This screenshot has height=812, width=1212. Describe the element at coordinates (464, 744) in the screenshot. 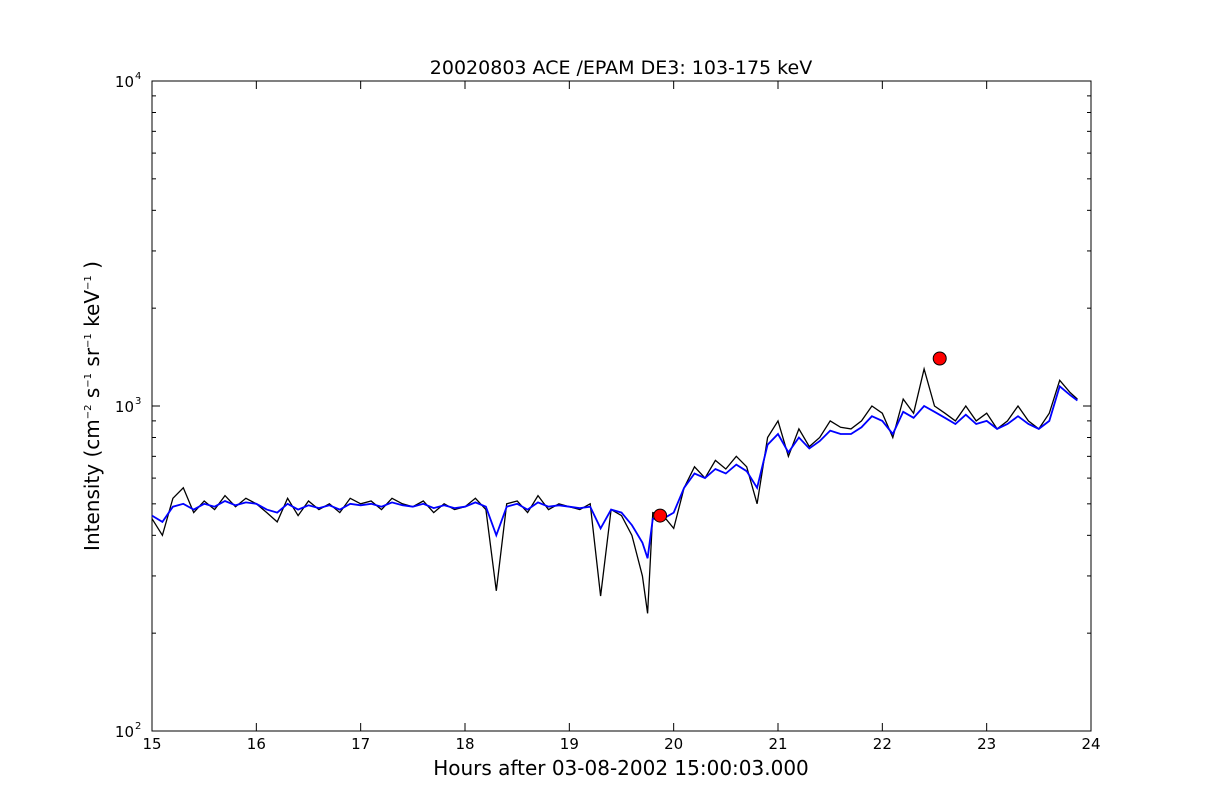

I see `x-tick-label: 18` at that location.